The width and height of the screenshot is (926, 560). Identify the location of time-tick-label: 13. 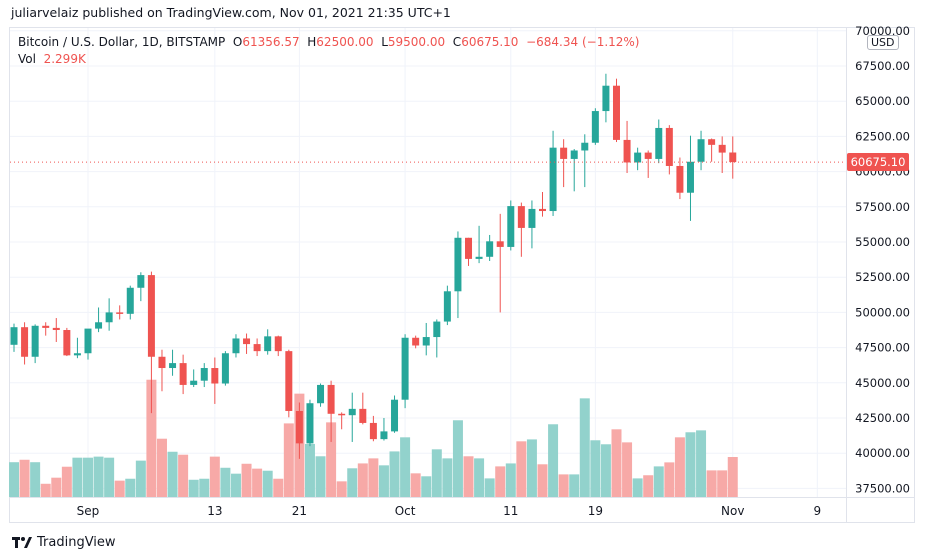
(214, 511).